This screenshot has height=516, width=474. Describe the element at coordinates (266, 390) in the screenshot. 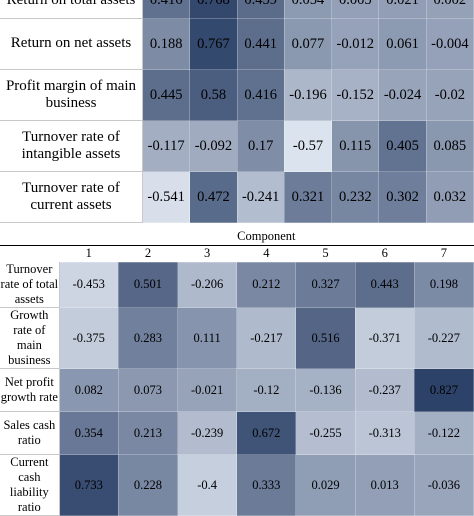

I see `heatmap-cell: -0.12` at that location.